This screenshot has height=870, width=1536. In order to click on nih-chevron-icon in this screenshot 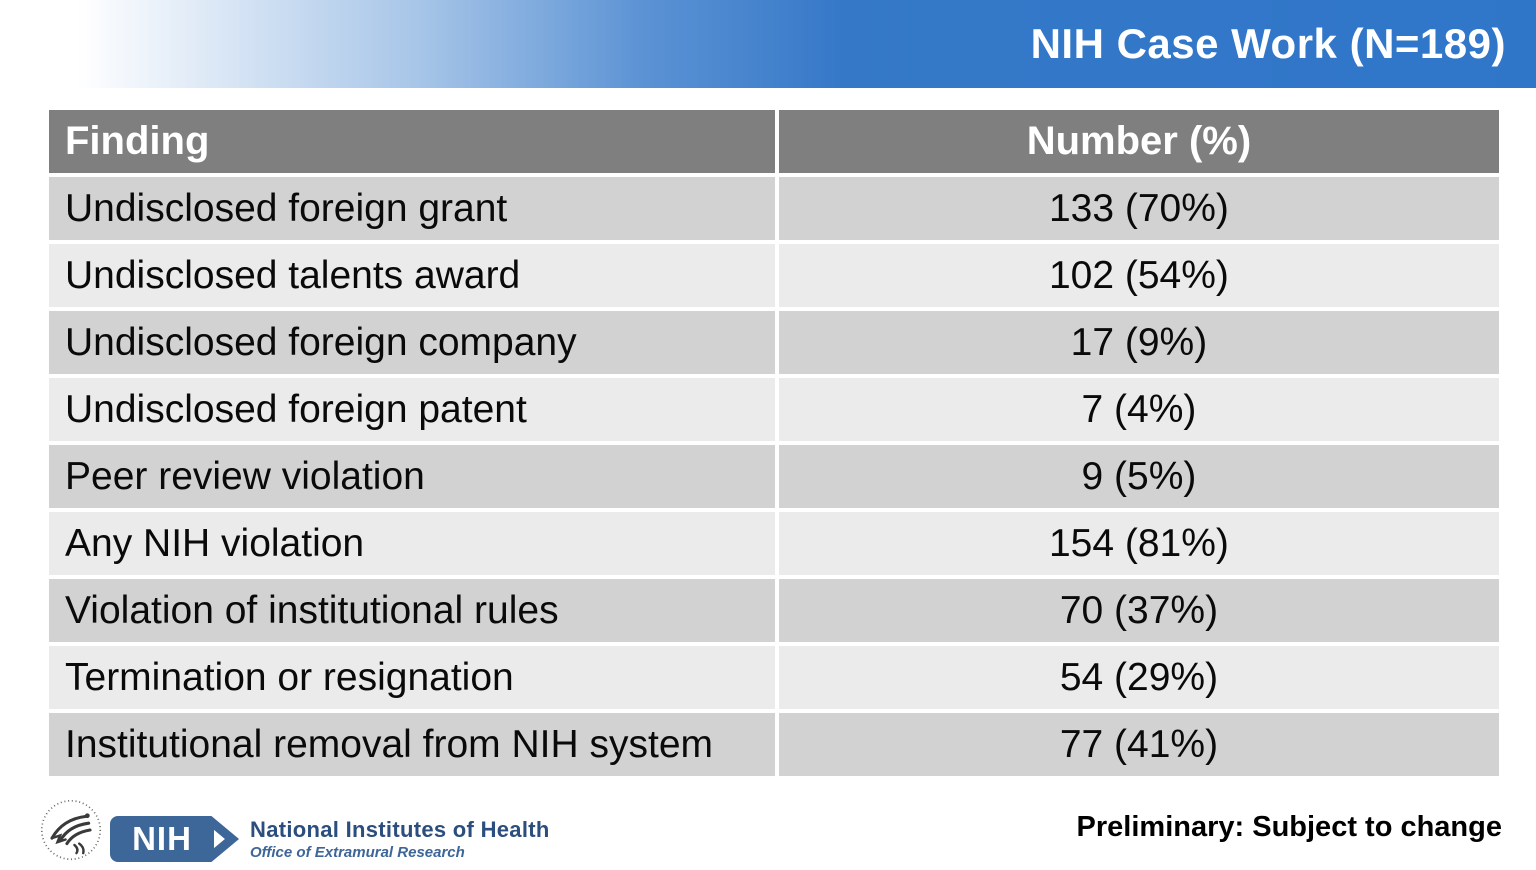, I will do `click(221, 839)`.